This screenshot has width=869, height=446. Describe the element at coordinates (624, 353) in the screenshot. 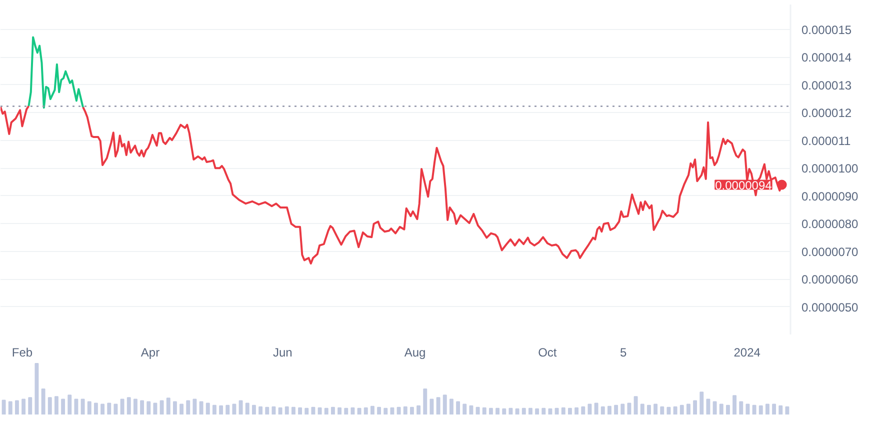

I see `x-tick-label: 5` at that location.